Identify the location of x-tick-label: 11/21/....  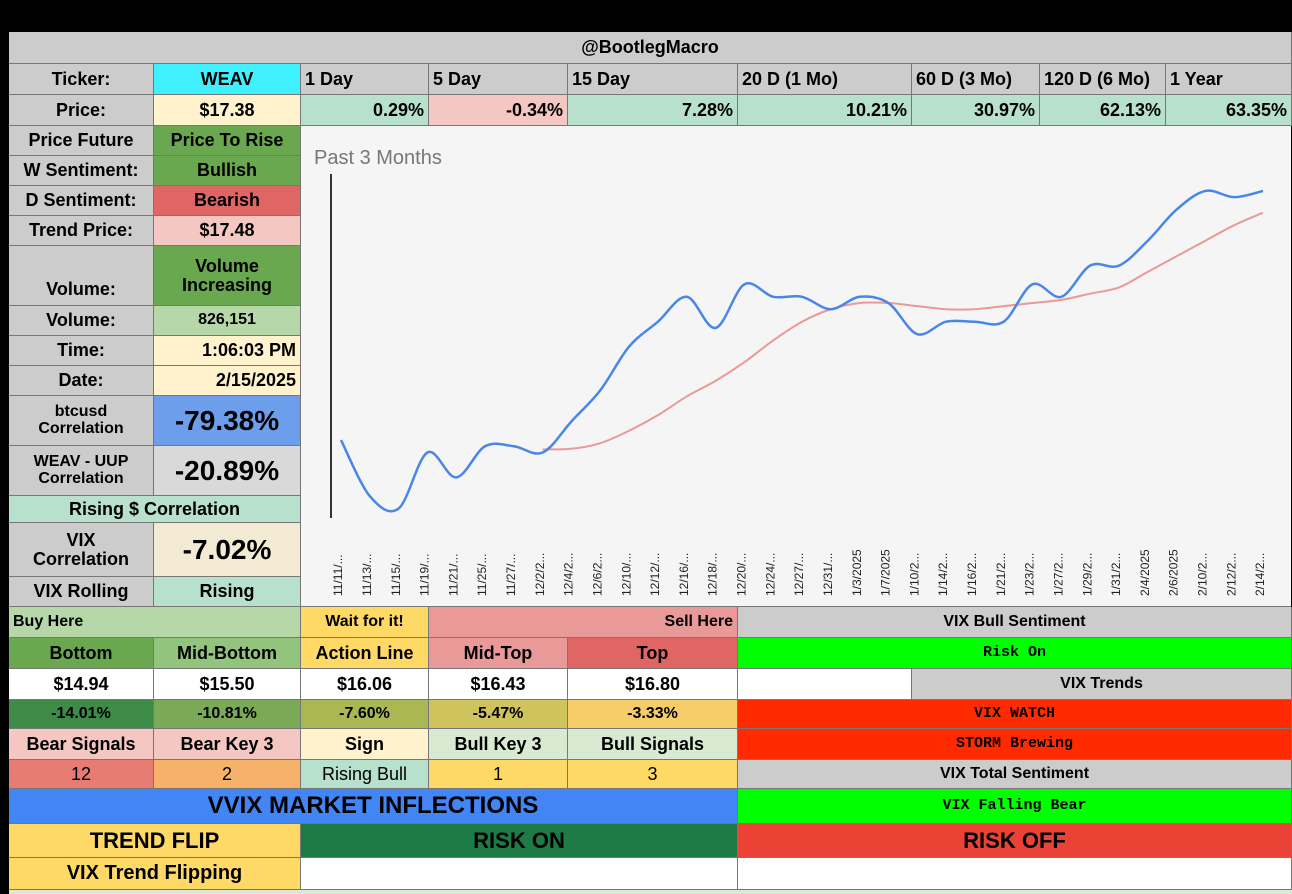
(453, 575).